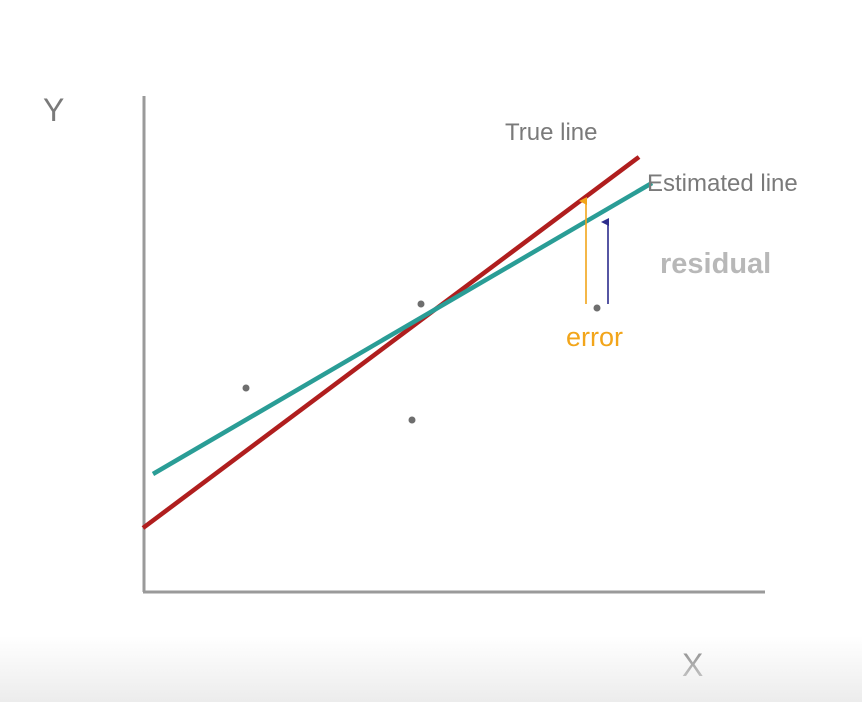 The width and height of the screenshot is (862, 707). What do you see at coordinates (722, 183) in the screenshot?
I see `estimated-line-label: Estimated line` at bounding box center [722, 183].